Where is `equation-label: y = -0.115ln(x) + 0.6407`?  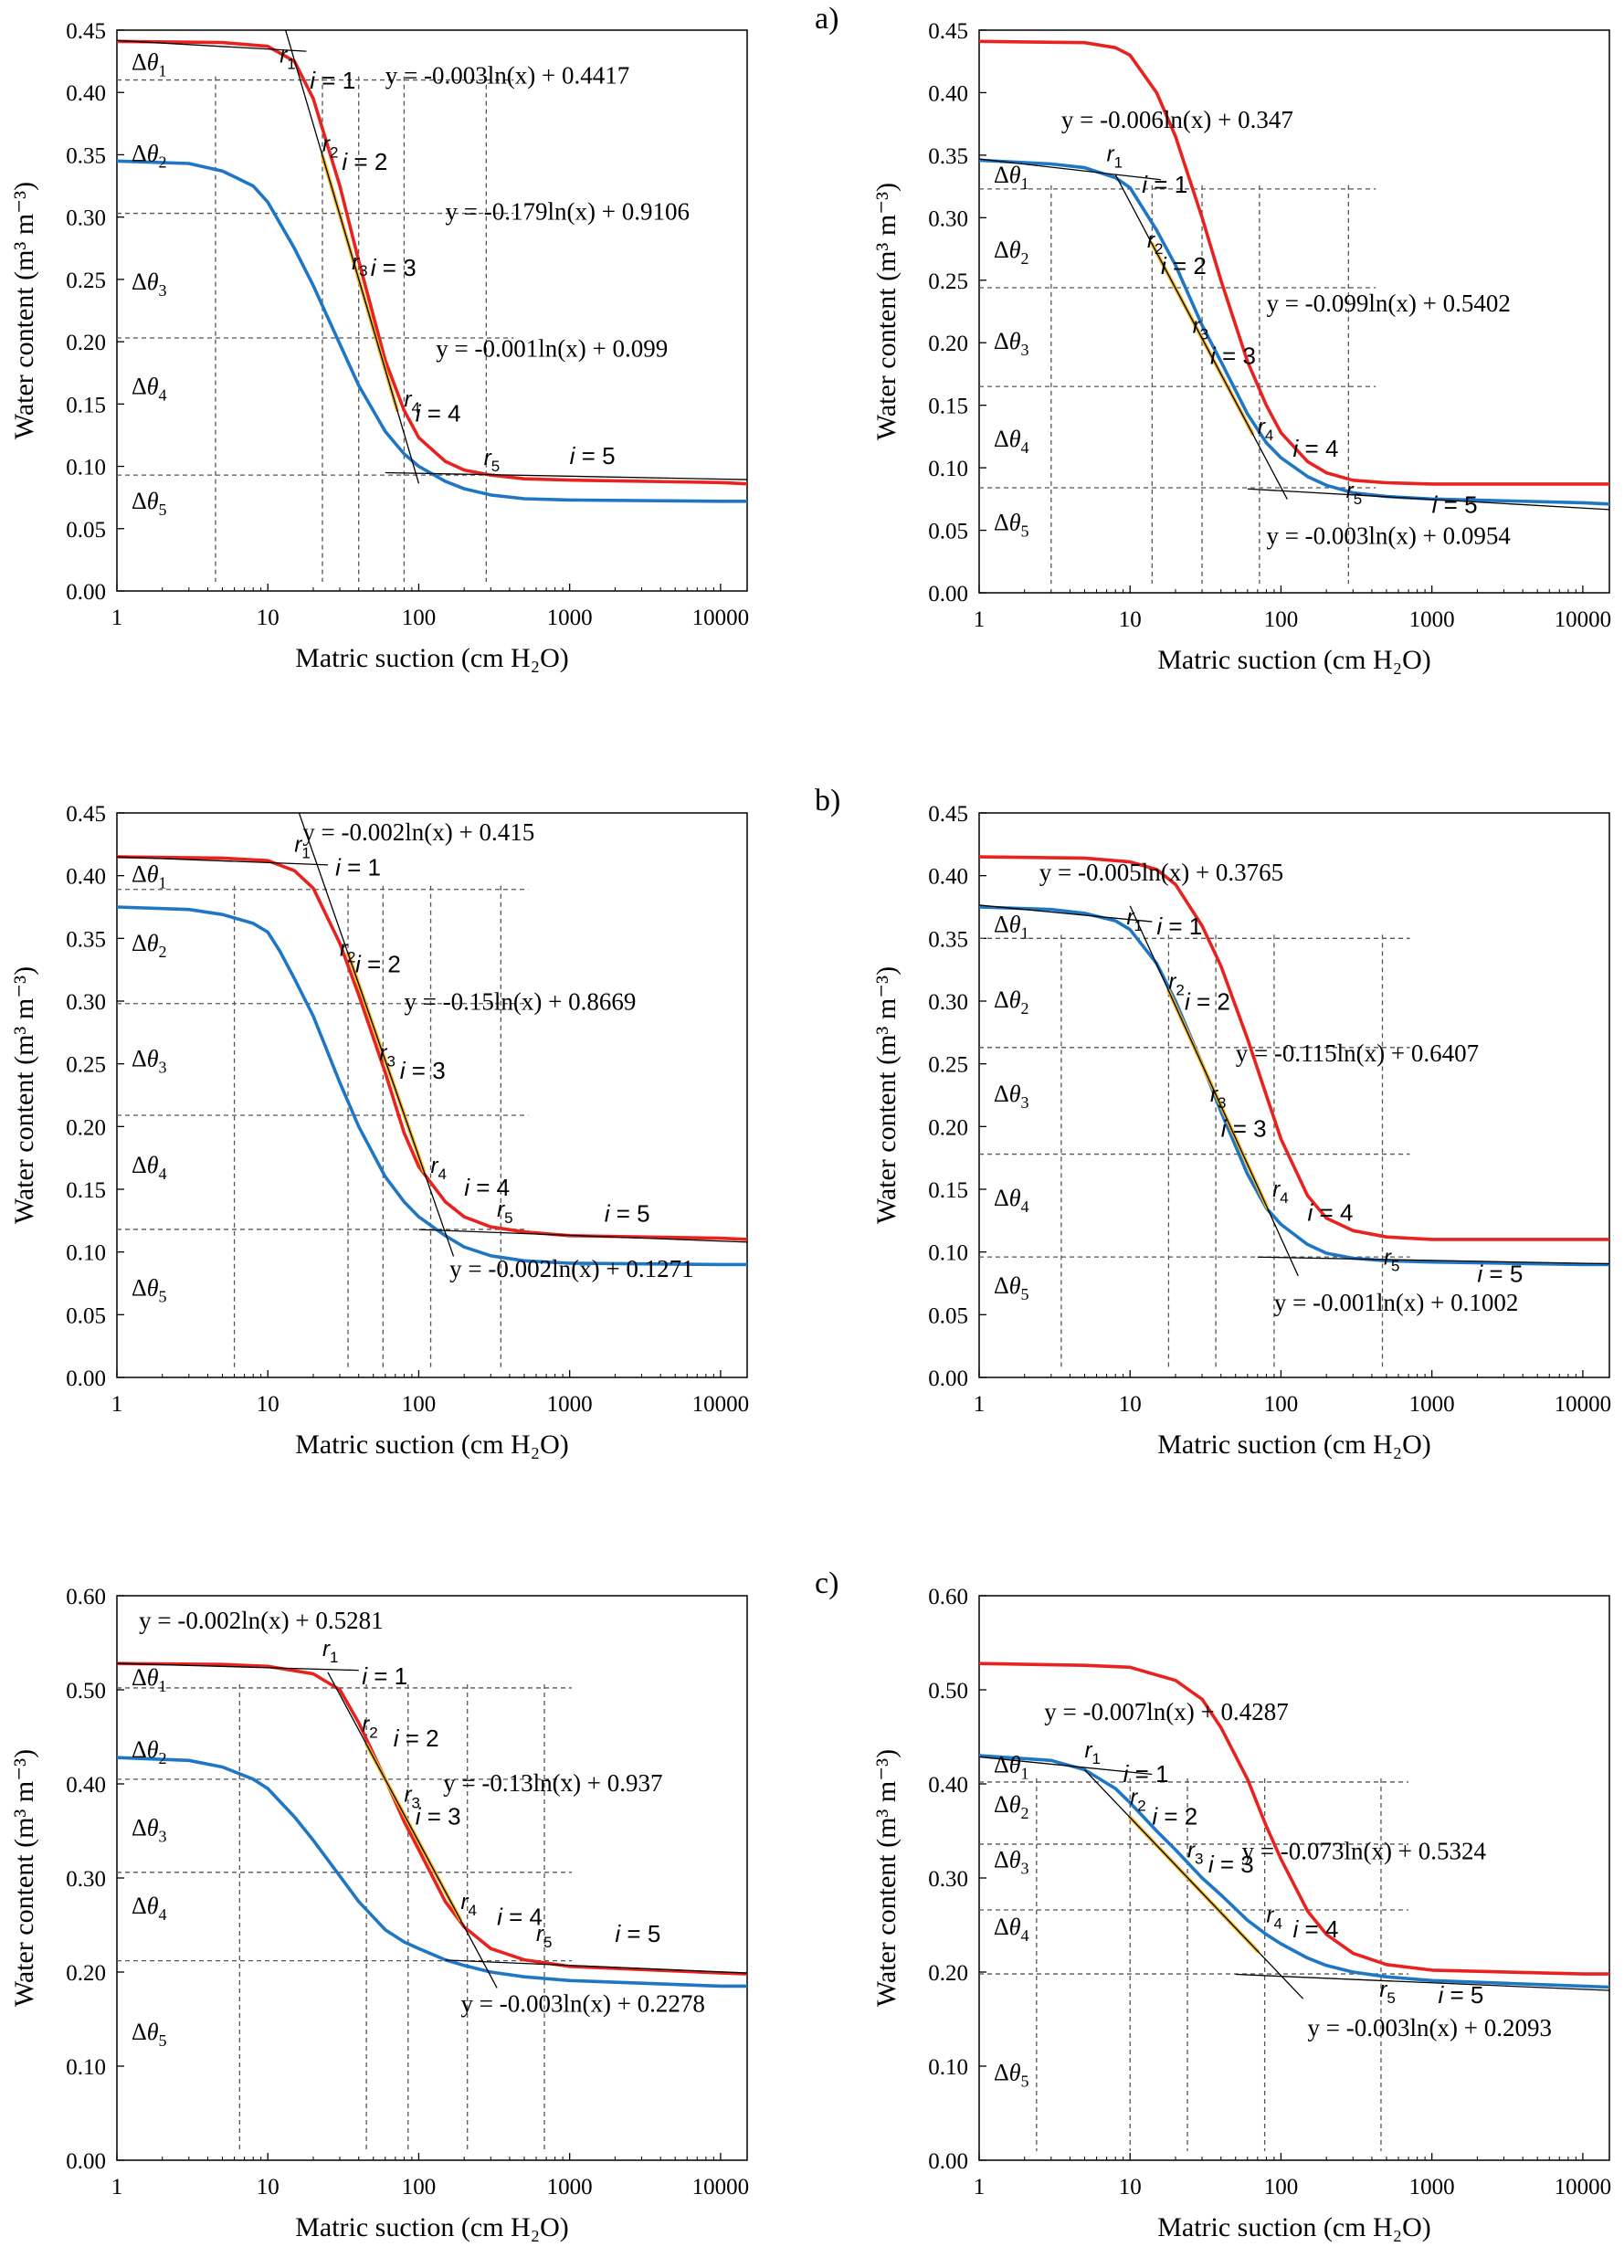
equation-label: y = -0.115ln(x) + 0.6407 is located at coordinates (1357, 1053).